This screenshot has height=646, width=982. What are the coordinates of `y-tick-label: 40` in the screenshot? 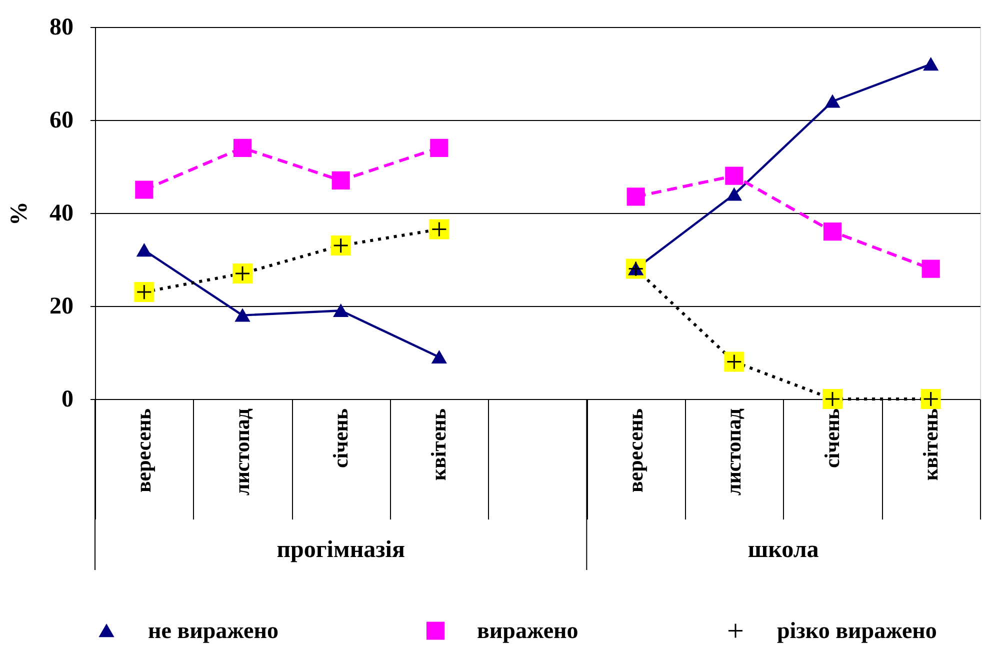 It's located at (62, 213).